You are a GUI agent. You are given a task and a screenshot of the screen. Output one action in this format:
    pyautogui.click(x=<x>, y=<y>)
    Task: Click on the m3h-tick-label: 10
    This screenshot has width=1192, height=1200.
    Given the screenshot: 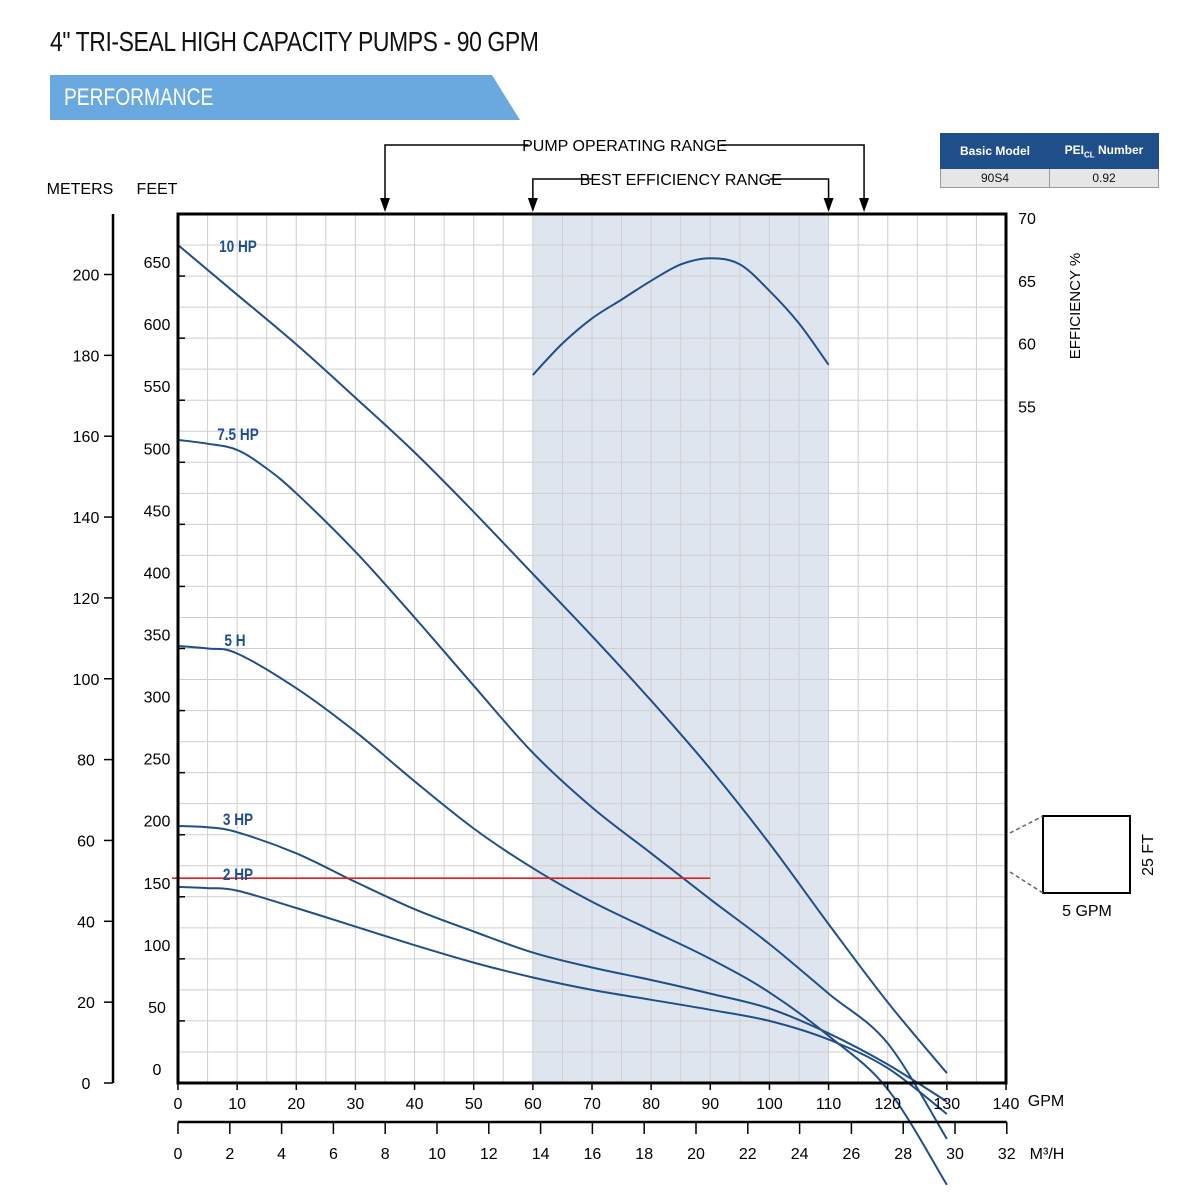 What is the action you would take?
    pyautogui.click(x=437, y=1154)
    